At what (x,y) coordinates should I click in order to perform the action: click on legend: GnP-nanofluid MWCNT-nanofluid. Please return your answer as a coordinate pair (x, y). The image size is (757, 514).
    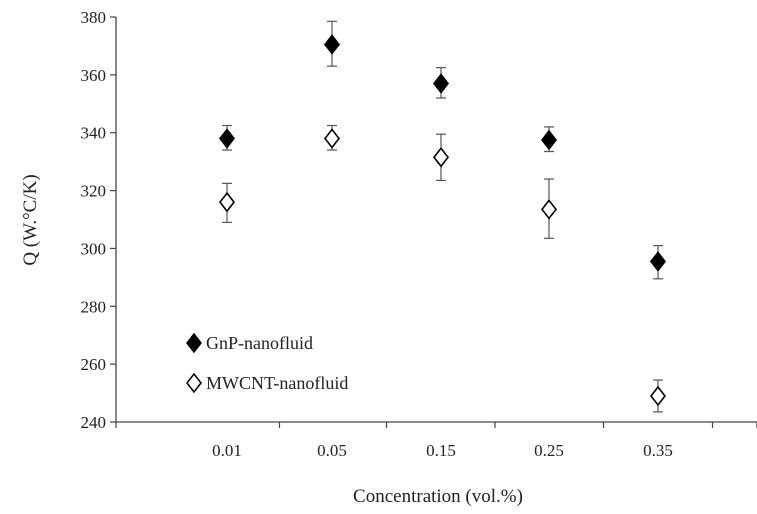
    Looking at the image, I should click on (267, 363).